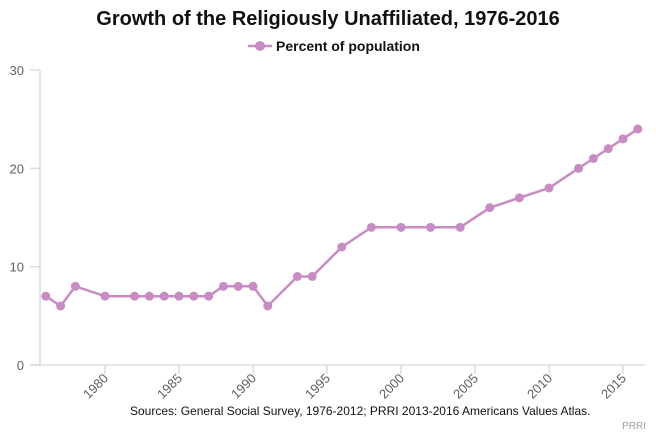 Image resolution: width=656 pixels, height=437 pixels. I want to click on x-tick-label: 2015, so click(613, 386).